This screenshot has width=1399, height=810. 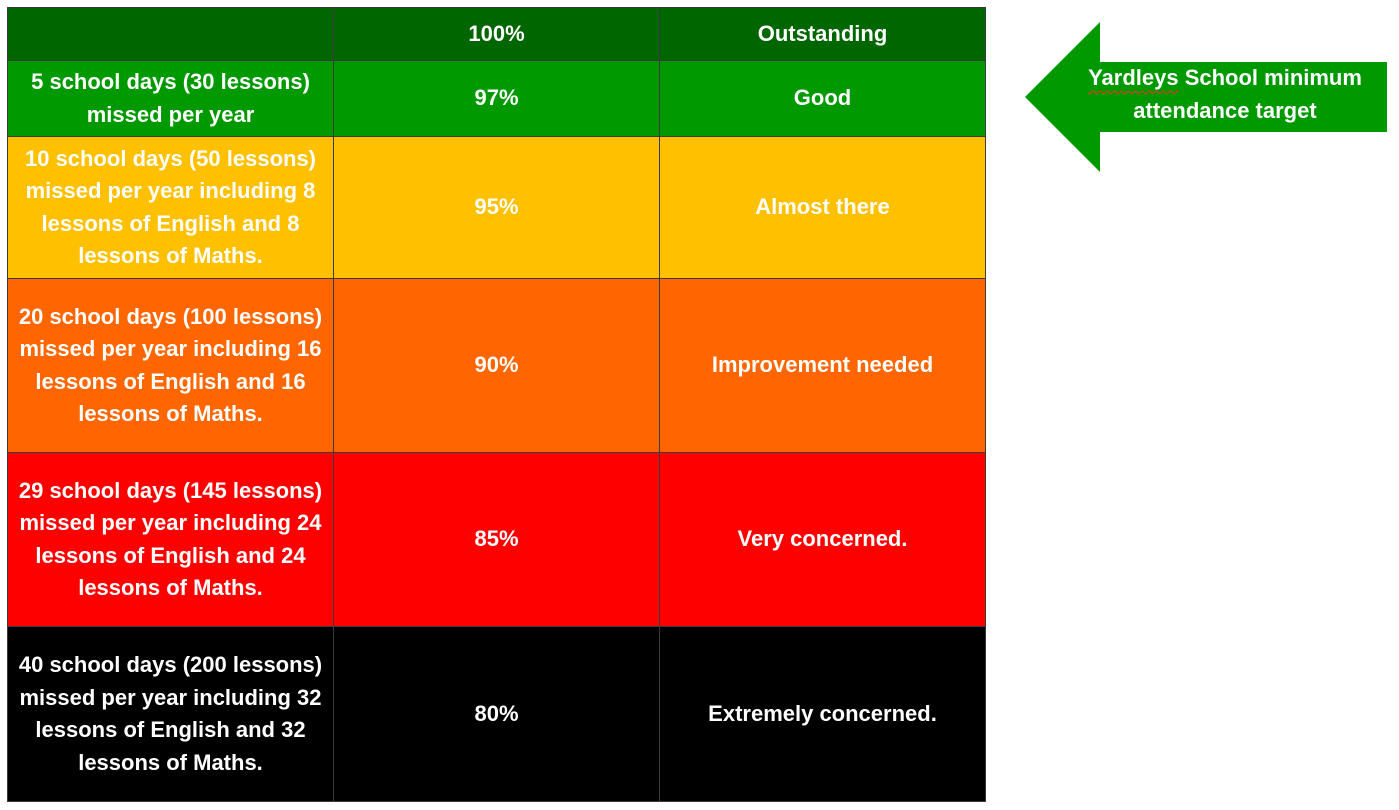 I want to click on percent-cell: 80%, so click(x=496, y=714).